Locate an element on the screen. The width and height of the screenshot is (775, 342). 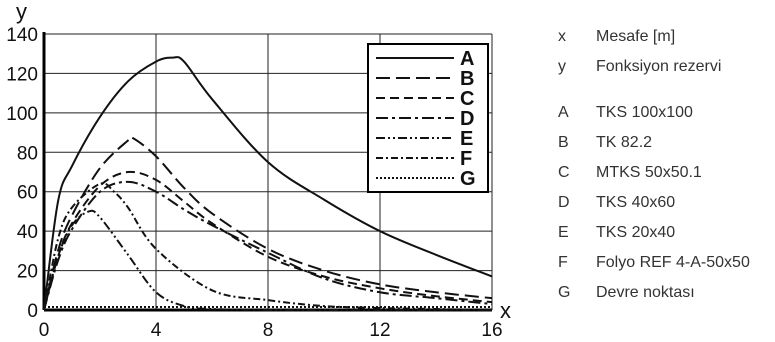
key-row-e: E TKS 20x40 is located at coordinates (655, 233).